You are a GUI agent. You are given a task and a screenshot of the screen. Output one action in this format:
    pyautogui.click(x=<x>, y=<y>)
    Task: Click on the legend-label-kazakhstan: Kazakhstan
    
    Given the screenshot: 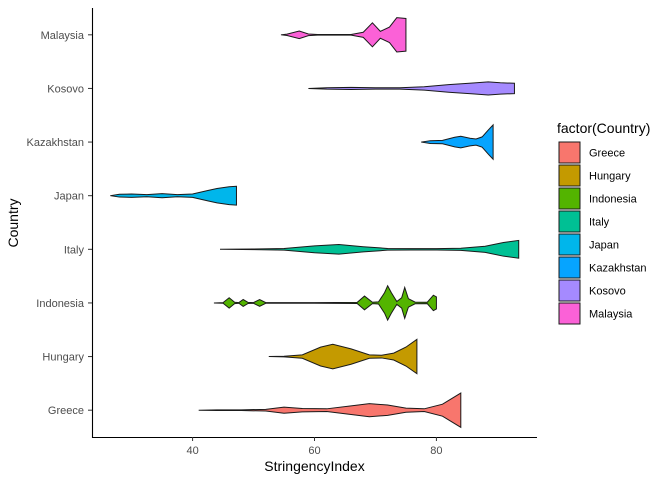 What is the action you would take?
    pyautogui.click(x=617, y=269)
    